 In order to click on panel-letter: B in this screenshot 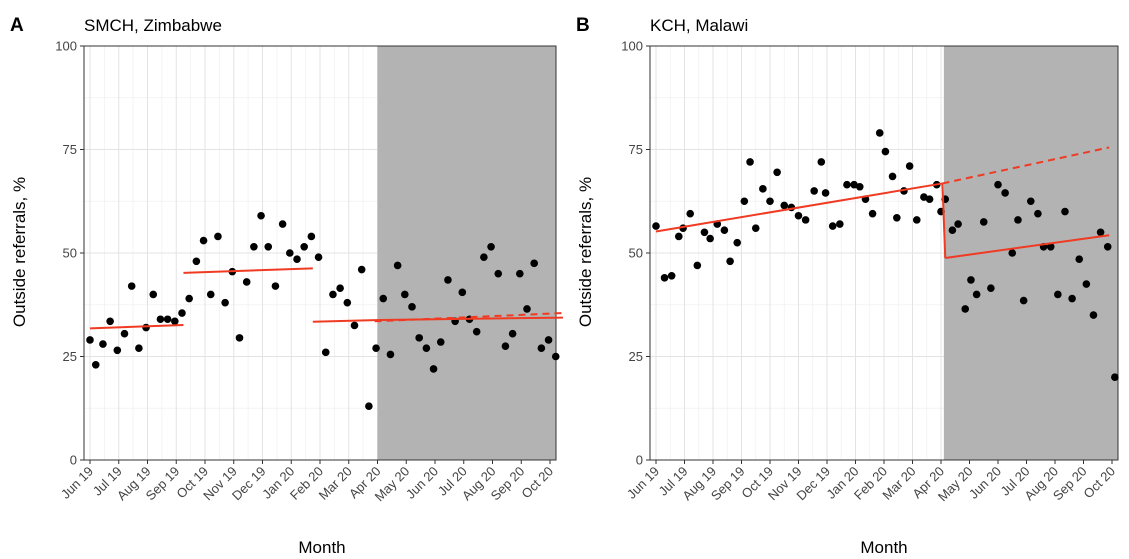, I will do `click(583, 25)`.